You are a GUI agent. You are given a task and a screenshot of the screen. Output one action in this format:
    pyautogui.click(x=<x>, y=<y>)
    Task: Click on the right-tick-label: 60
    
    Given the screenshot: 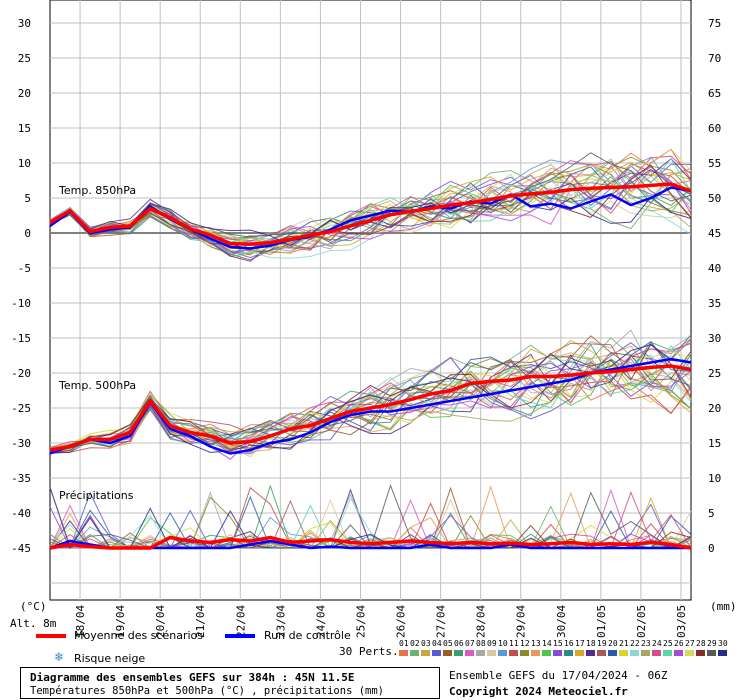 What is the action you would take?
    pyautogui.click(x=714, y=128)
    